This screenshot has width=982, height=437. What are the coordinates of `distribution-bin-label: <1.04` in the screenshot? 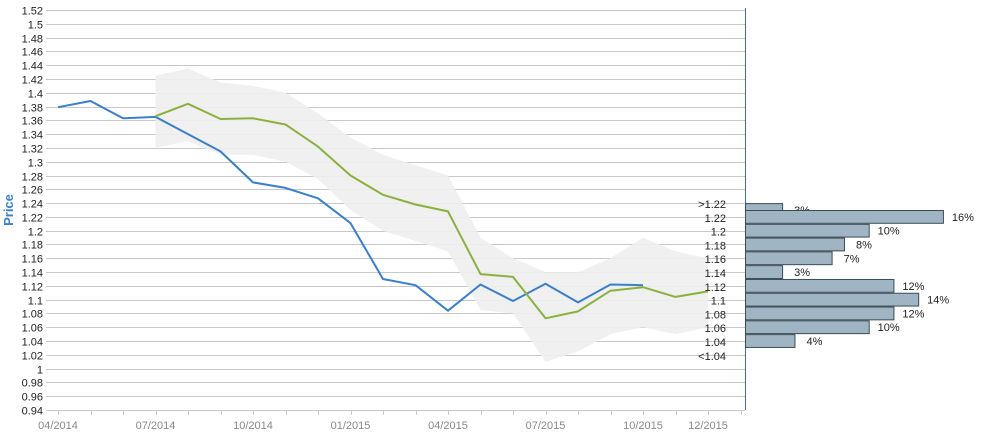 It's located at (712, 357).